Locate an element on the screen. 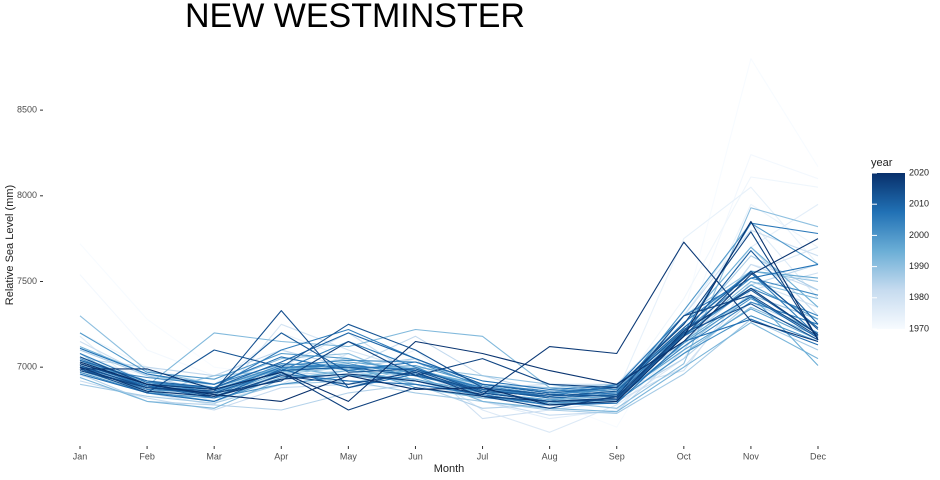 This screenshot has width=940, height=480. x-tick-label: May is located at coordinates (349, 456).